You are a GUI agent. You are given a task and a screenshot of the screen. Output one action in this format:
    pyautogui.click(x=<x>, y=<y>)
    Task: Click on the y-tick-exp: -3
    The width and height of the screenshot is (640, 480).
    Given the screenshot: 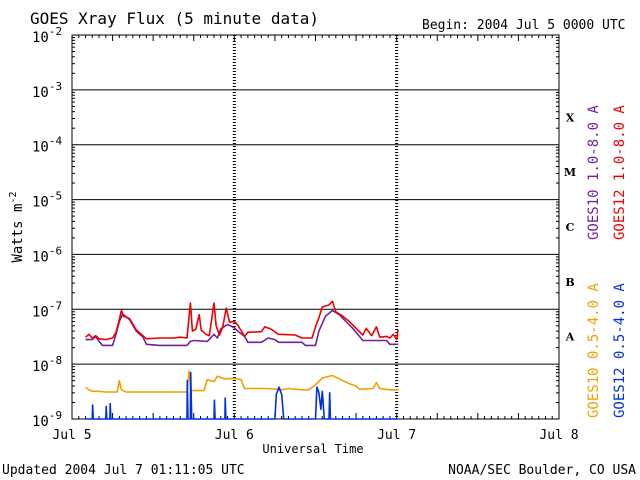 What is the action you would take?
    pyautogui.click(x=55, y=86)
    